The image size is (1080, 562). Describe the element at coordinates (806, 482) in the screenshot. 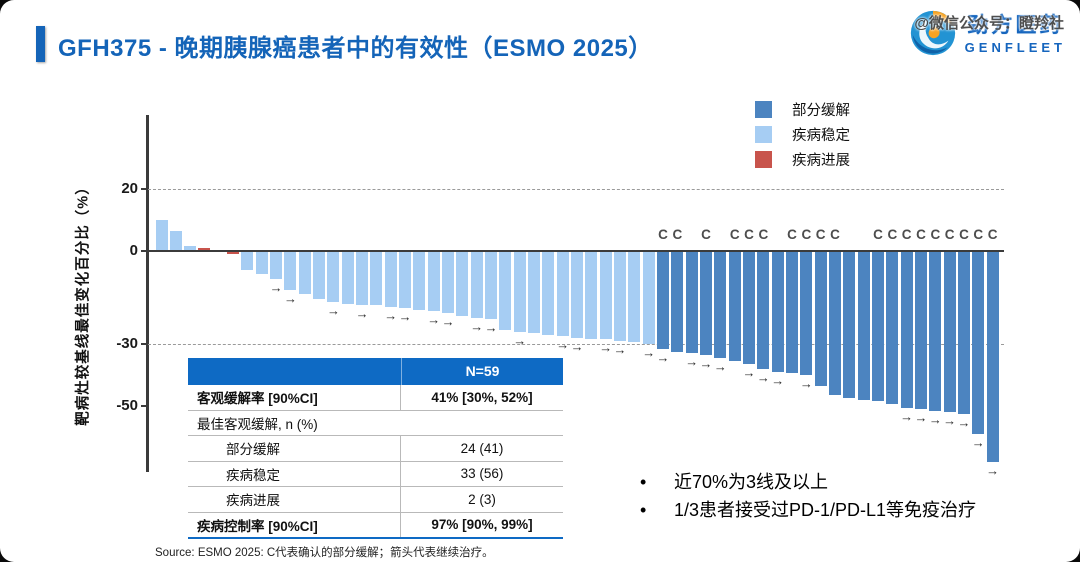

I see `bullet-item: • 近70%为3线及以上` at that location.